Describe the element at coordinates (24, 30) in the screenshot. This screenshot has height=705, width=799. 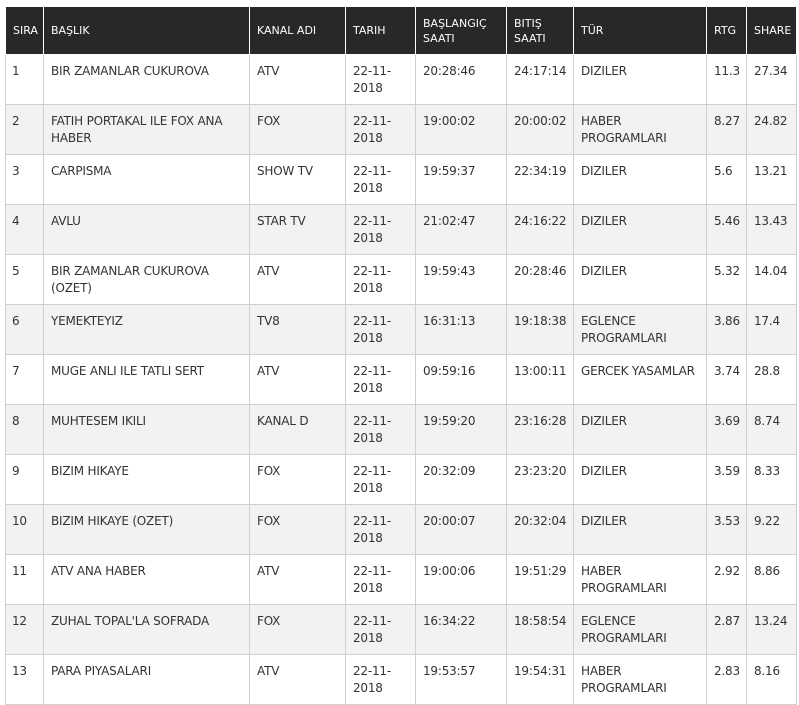
I see `col-header-rank: SIRA` at that location.